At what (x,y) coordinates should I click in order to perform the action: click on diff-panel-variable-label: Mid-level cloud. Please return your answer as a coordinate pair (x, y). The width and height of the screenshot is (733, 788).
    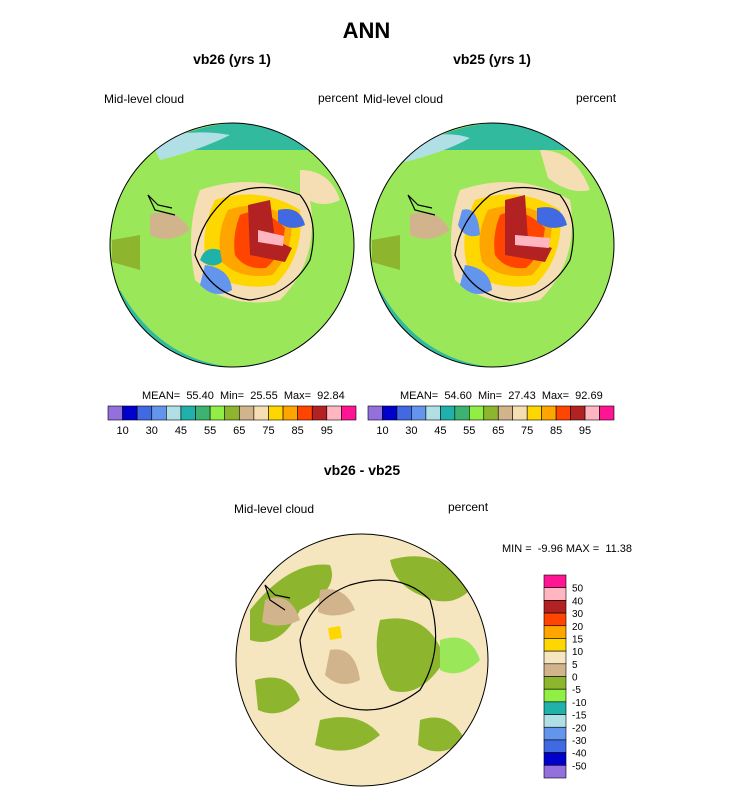
    Looking at the image, I should click on (274, 509).